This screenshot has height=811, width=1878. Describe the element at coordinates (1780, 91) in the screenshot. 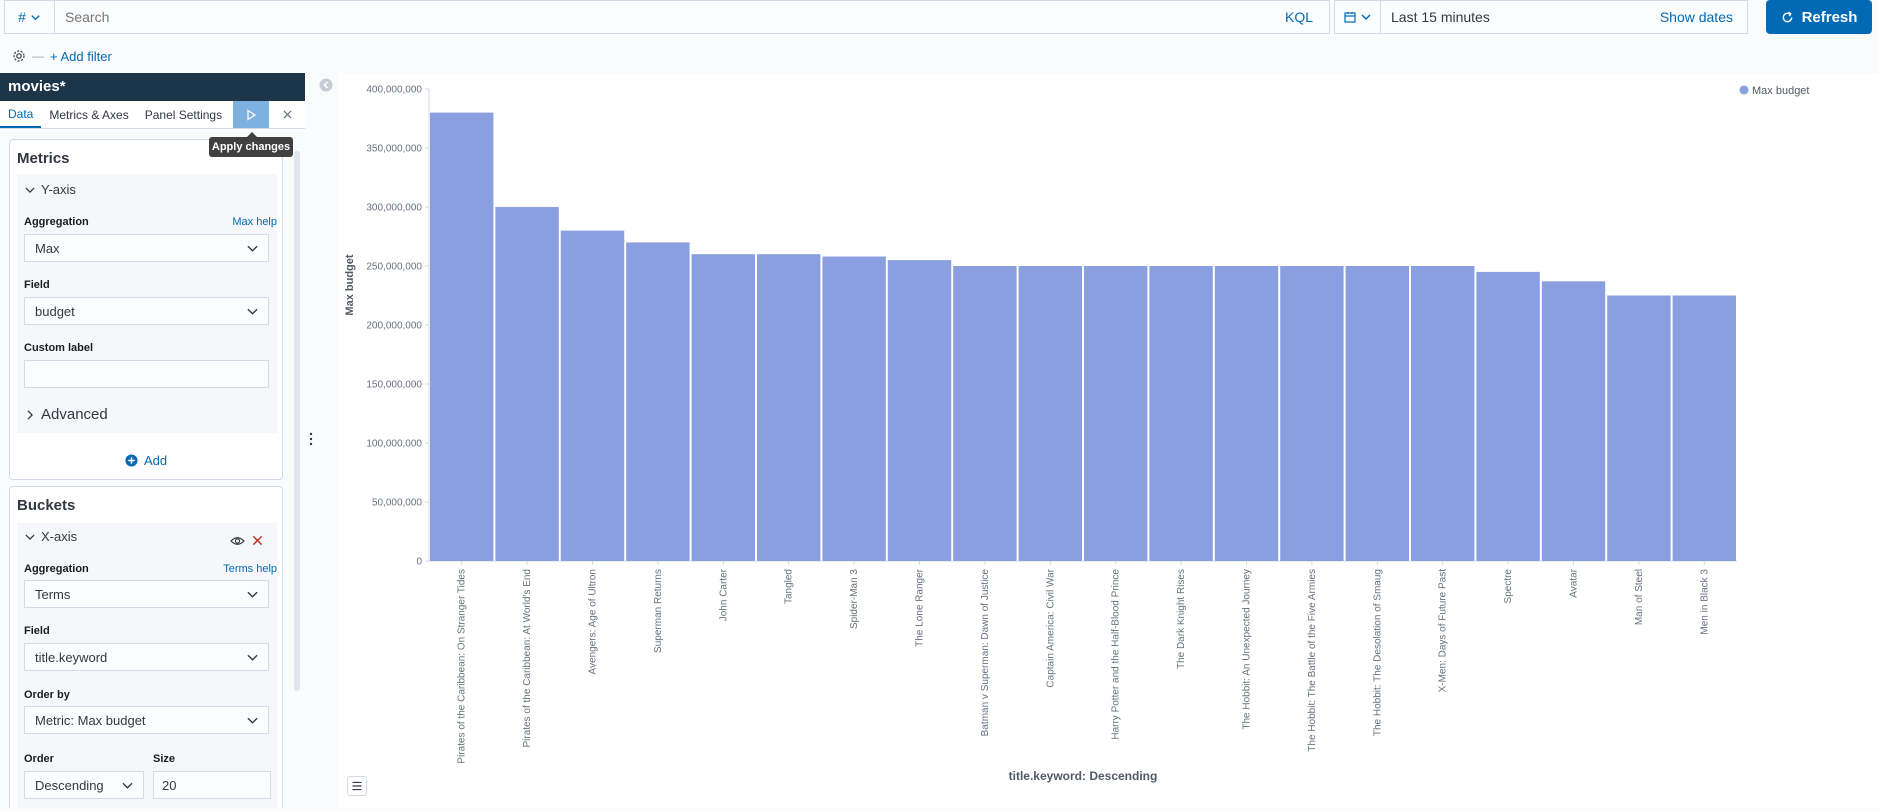

I see `legend-label: Max budget` at that location.